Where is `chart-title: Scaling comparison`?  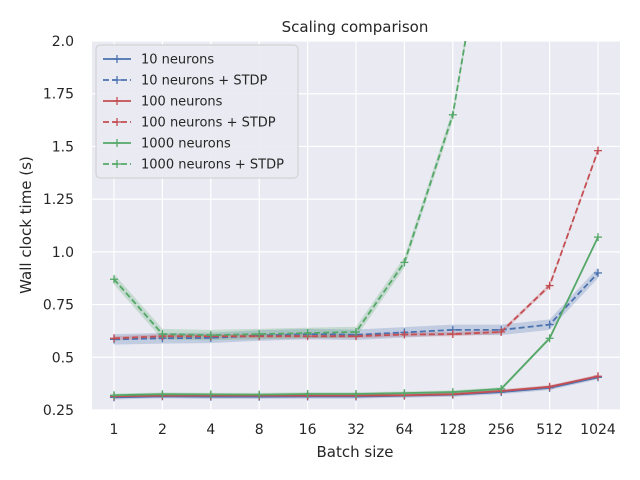
chart-title: Scaling comparison is located at coordinates (355, 27).